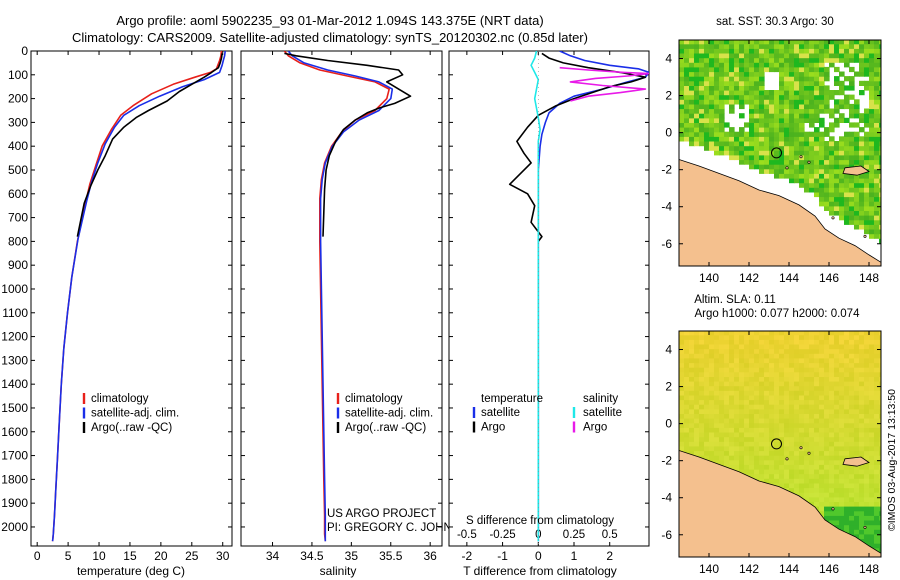  What do you see at coordinates (340, 296) in the screenshot?
I see `salinity-series-satellite` at bounding box center [340, 296].